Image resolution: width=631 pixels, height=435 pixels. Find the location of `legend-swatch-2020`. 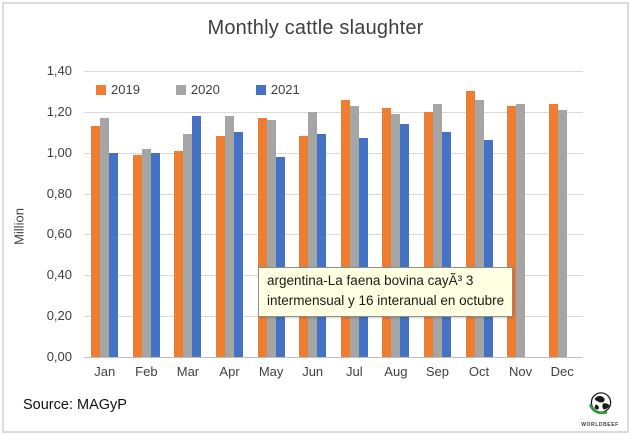

legend-swatch-2020 is located at coordinates (180, 89).